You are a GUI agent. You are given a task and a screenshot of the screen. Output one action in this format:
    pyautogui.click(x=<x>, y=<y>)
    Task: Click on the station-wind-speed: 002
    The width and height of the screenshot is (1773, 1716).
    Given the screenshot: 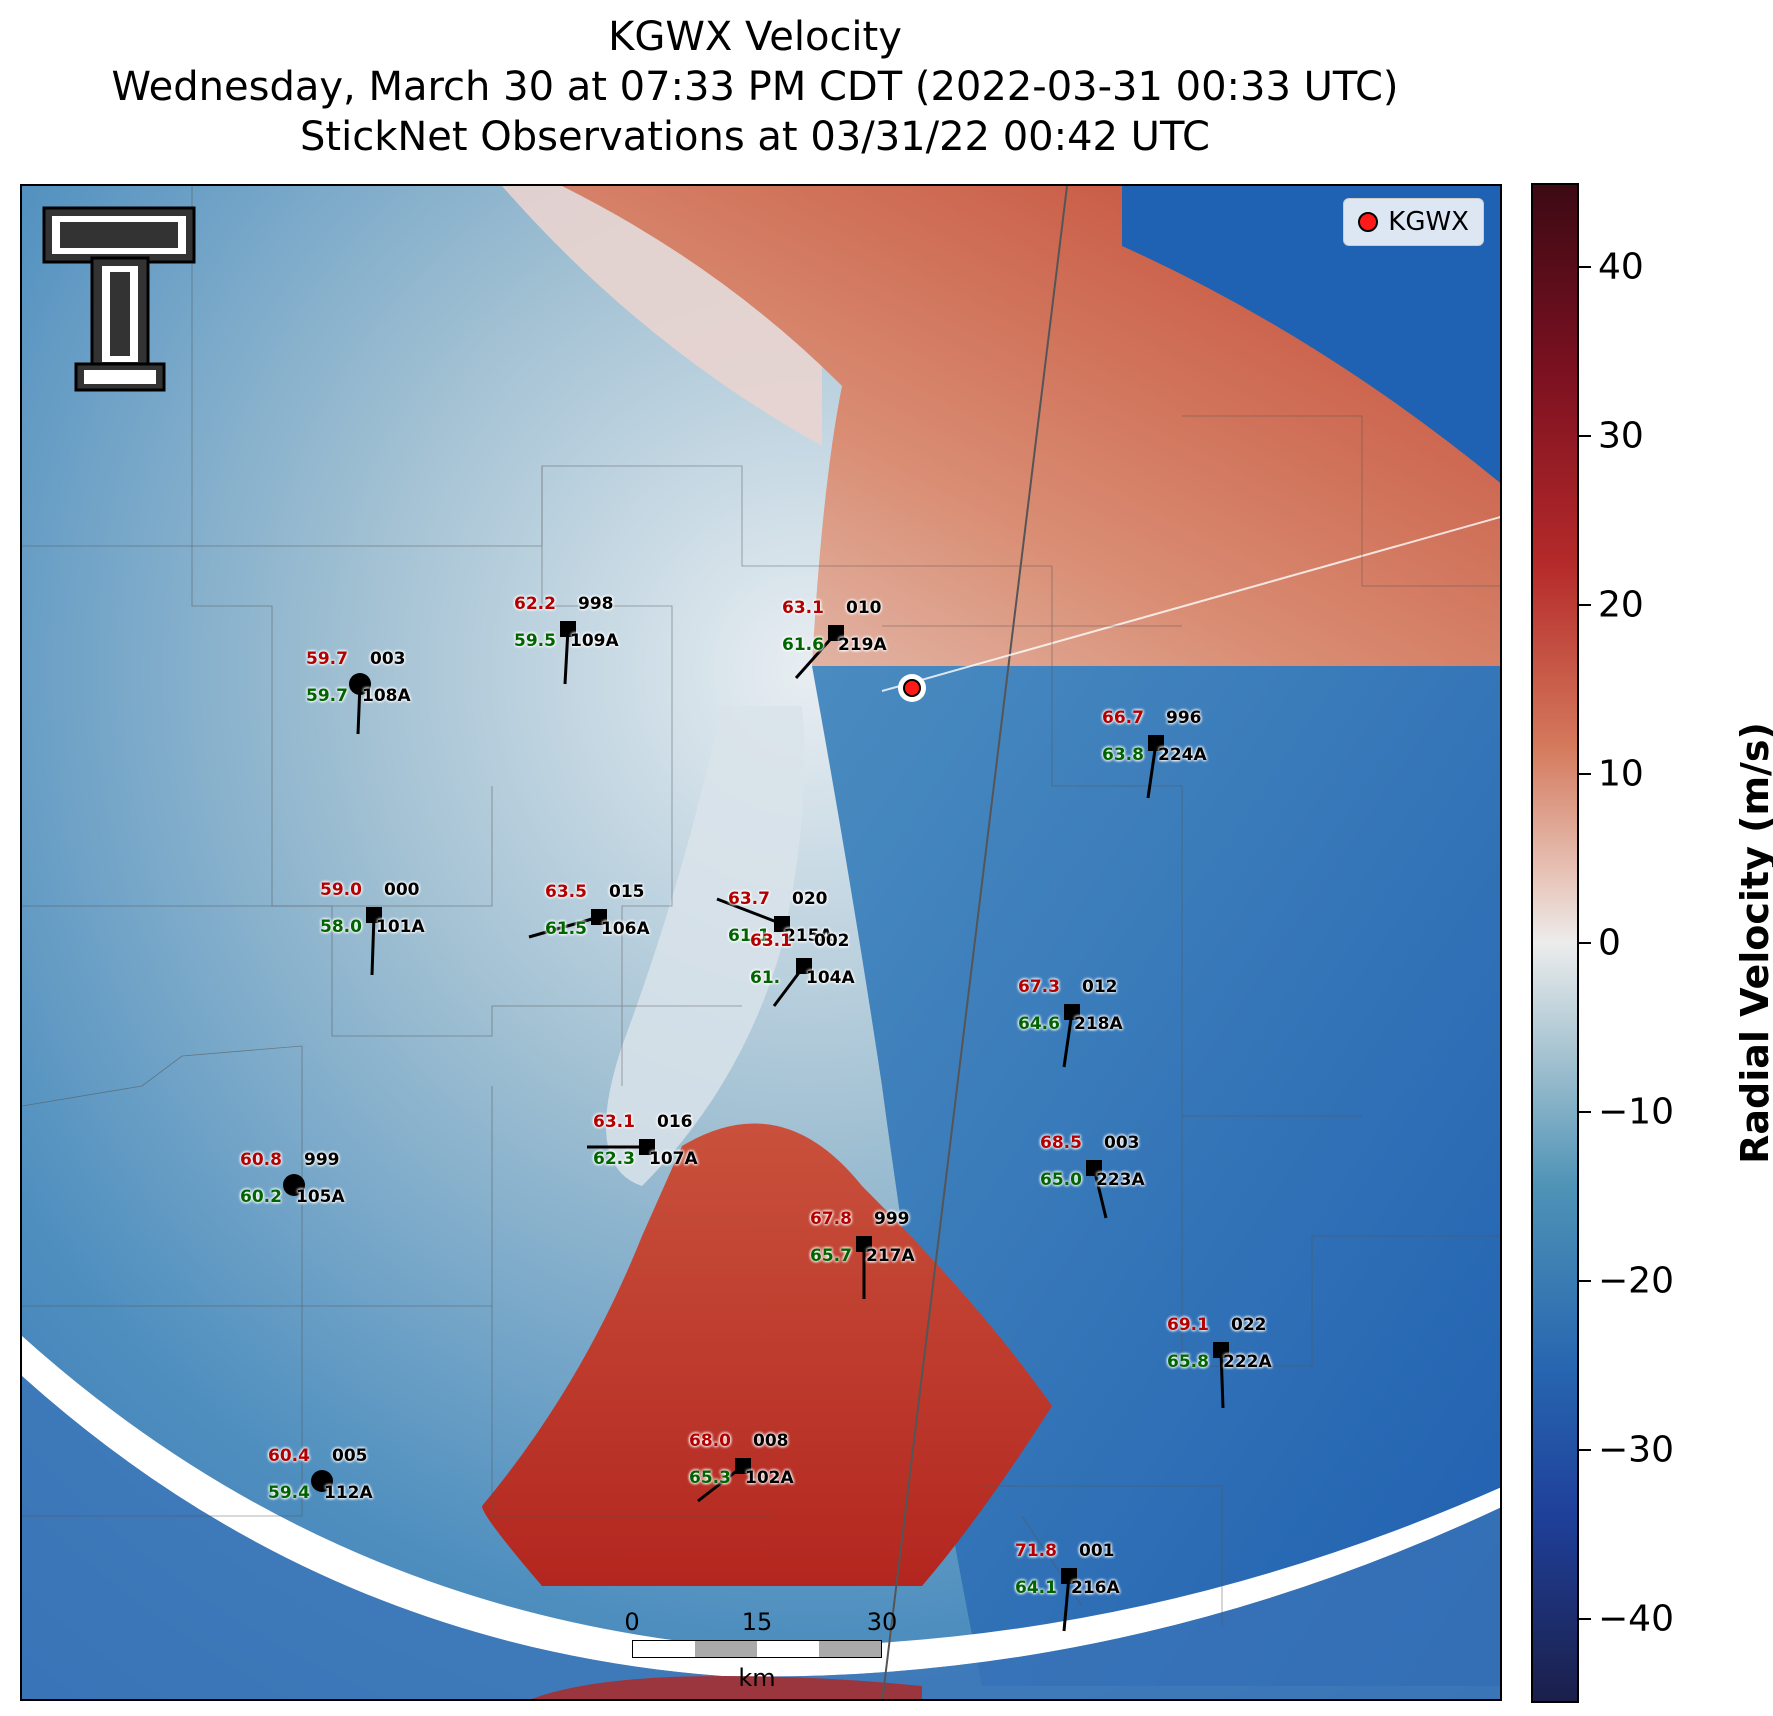 What is the action you would take?
    pyautogui.click(x=832, y=941)
    